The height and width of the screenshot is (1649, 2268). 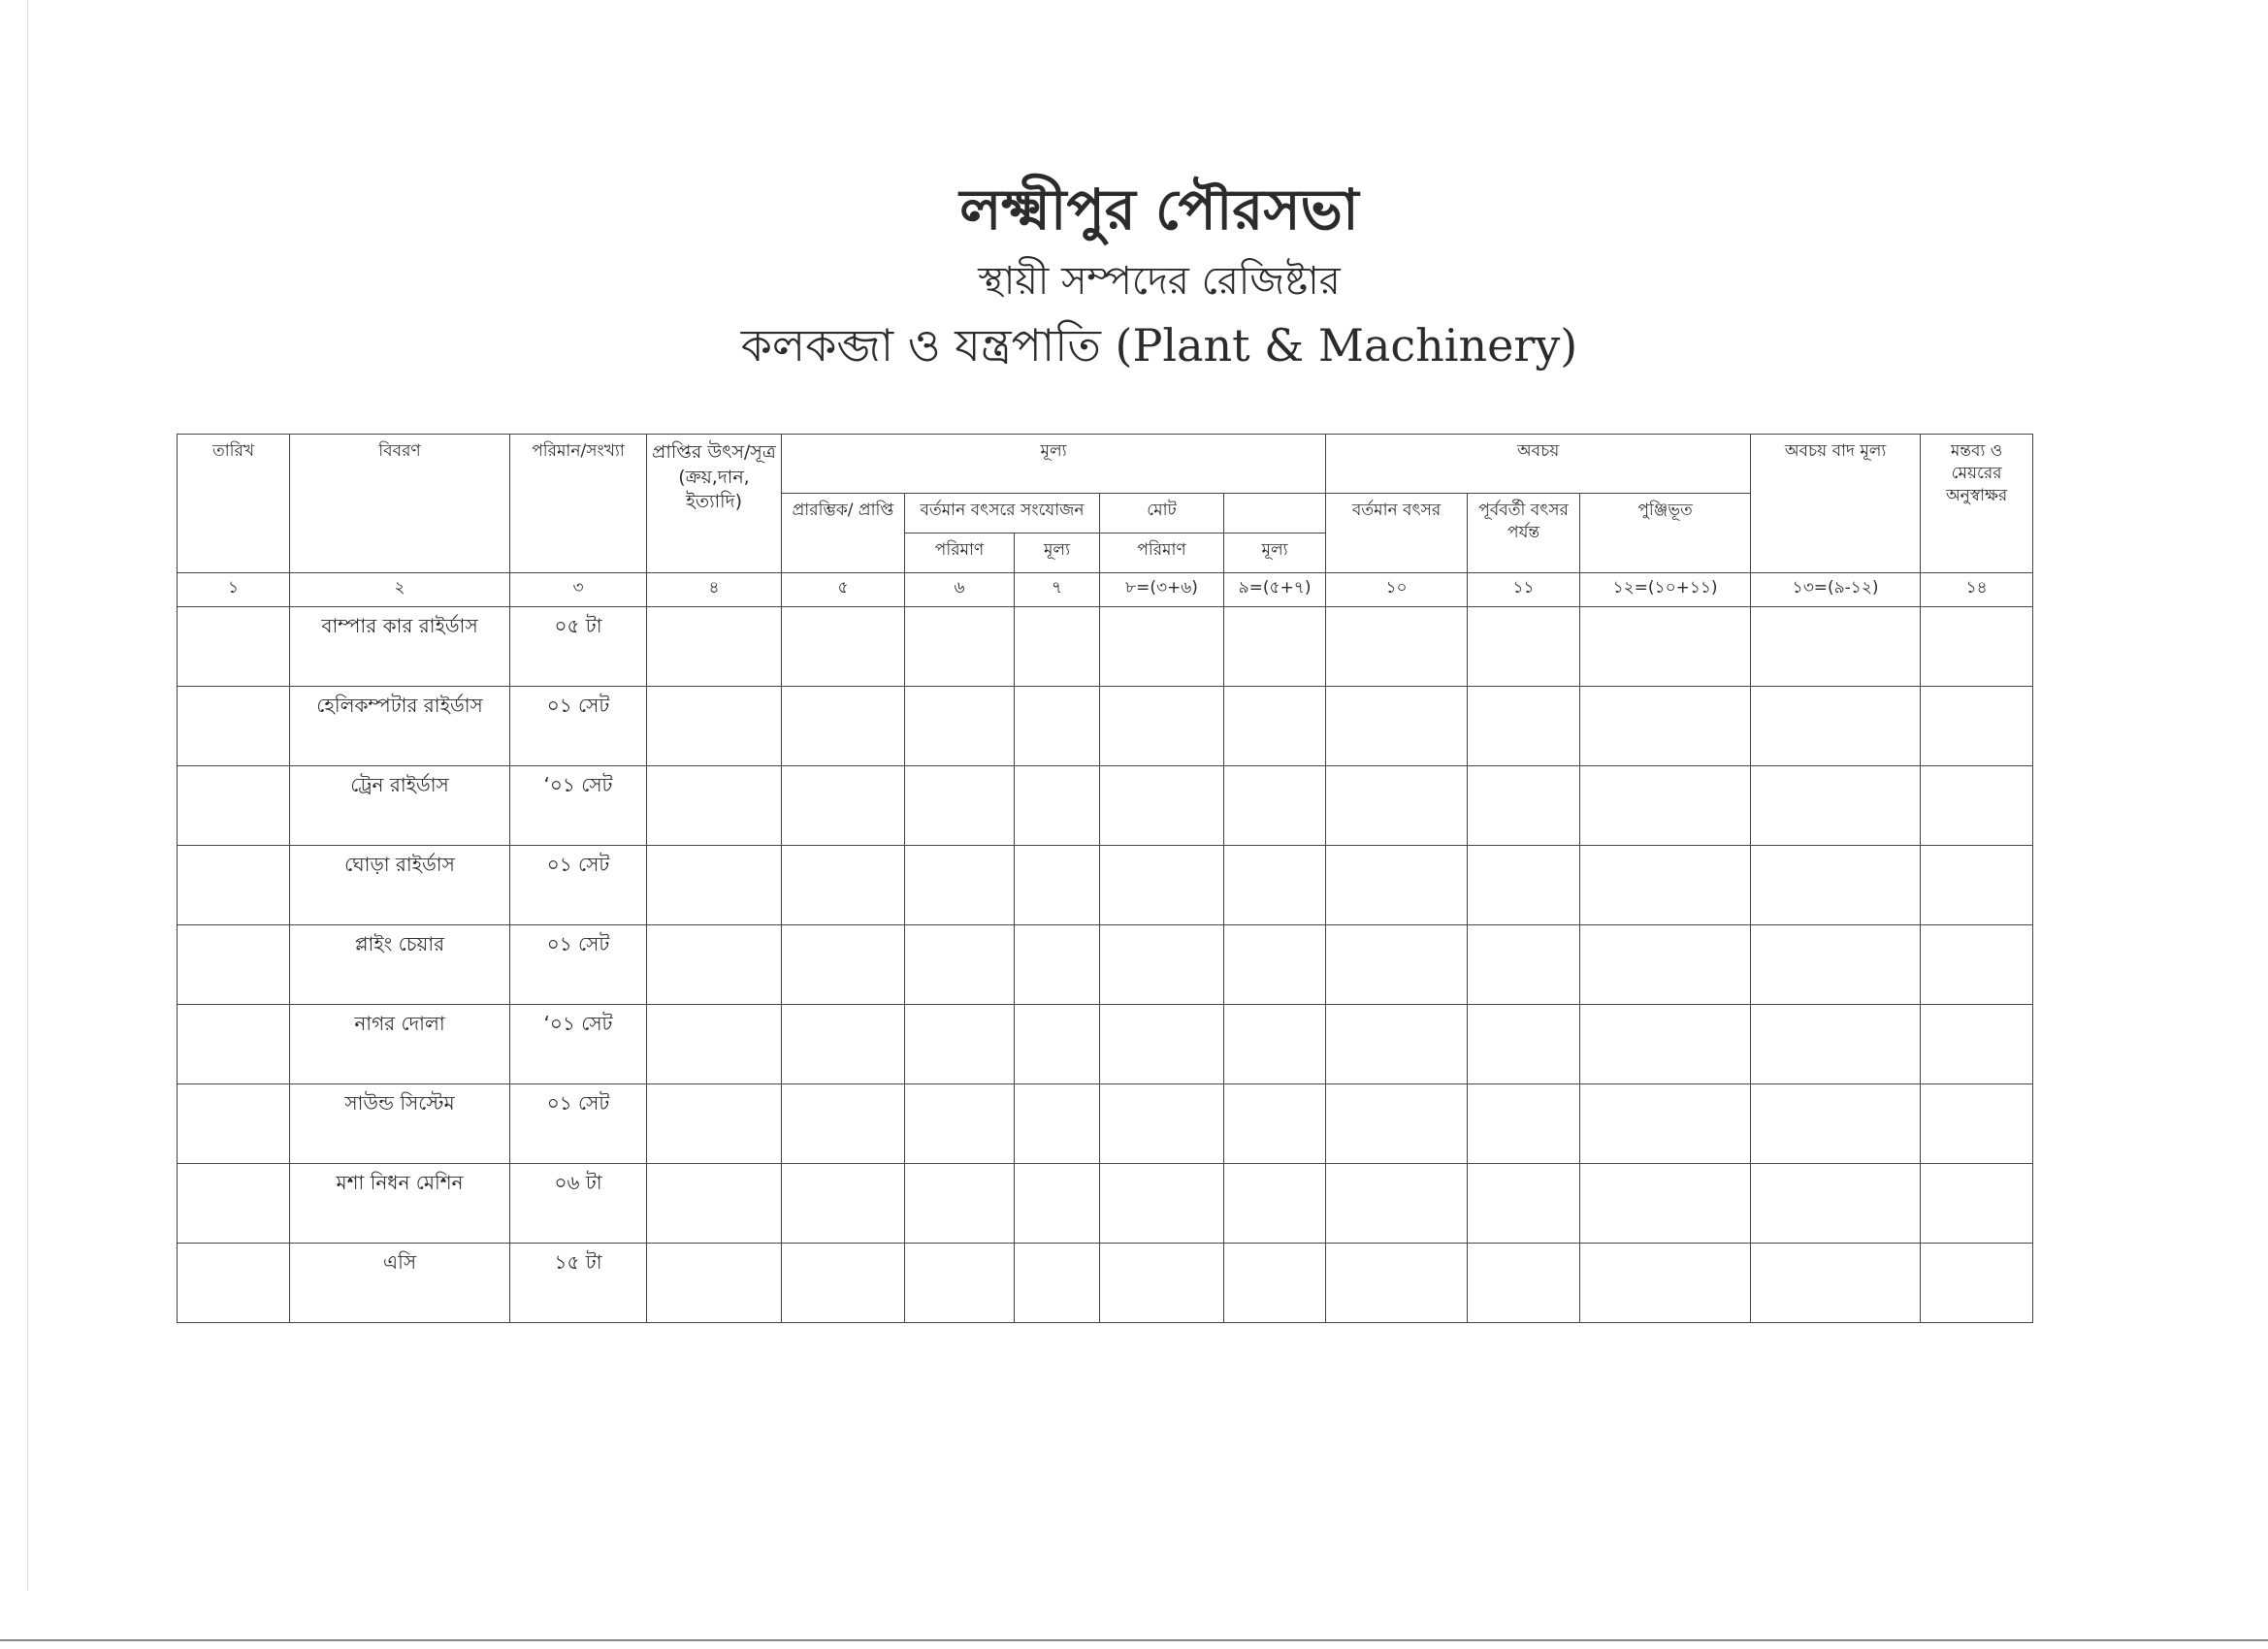 What do you see at coordinates (843, 589) in the screenshot?
I see `column-number: ৫` at bounding box center [843, 589].